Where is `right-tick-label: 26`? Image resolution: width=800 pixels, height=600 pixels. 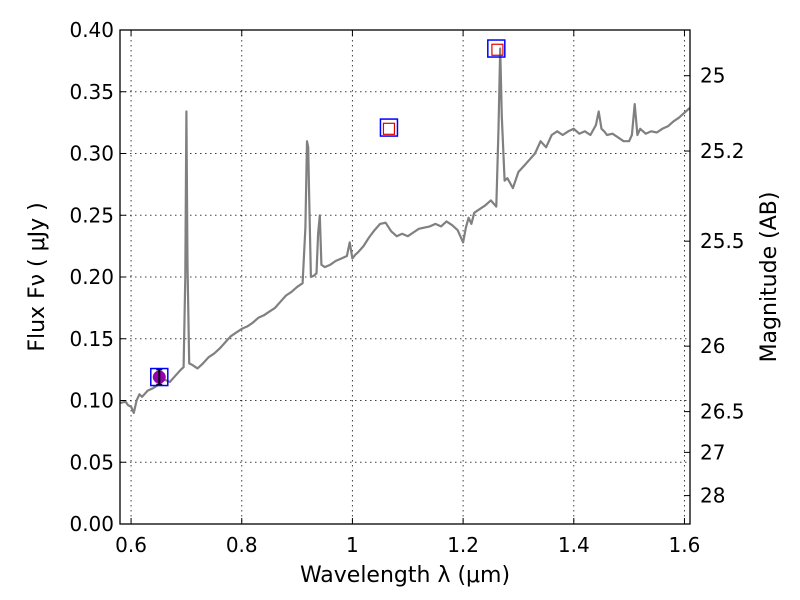
right-tick-label: 26 is located at coordinates (712, 346).